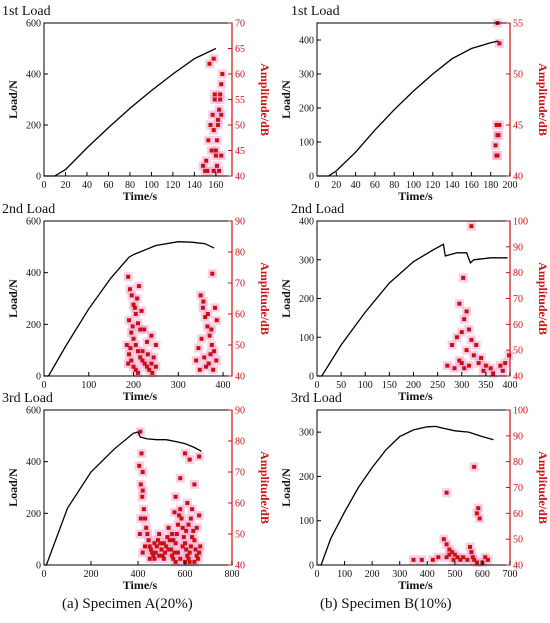 The image size is (550, 623). I want to click on y2-tick-label: 100, so click(520, 222).